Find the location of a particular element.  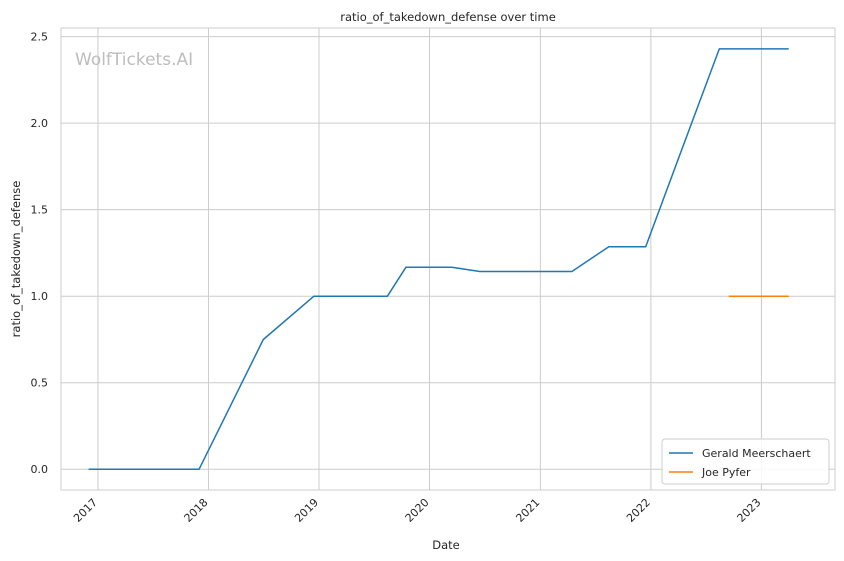

y-tick-label: 0.5 is located at coordinates (40, 383).